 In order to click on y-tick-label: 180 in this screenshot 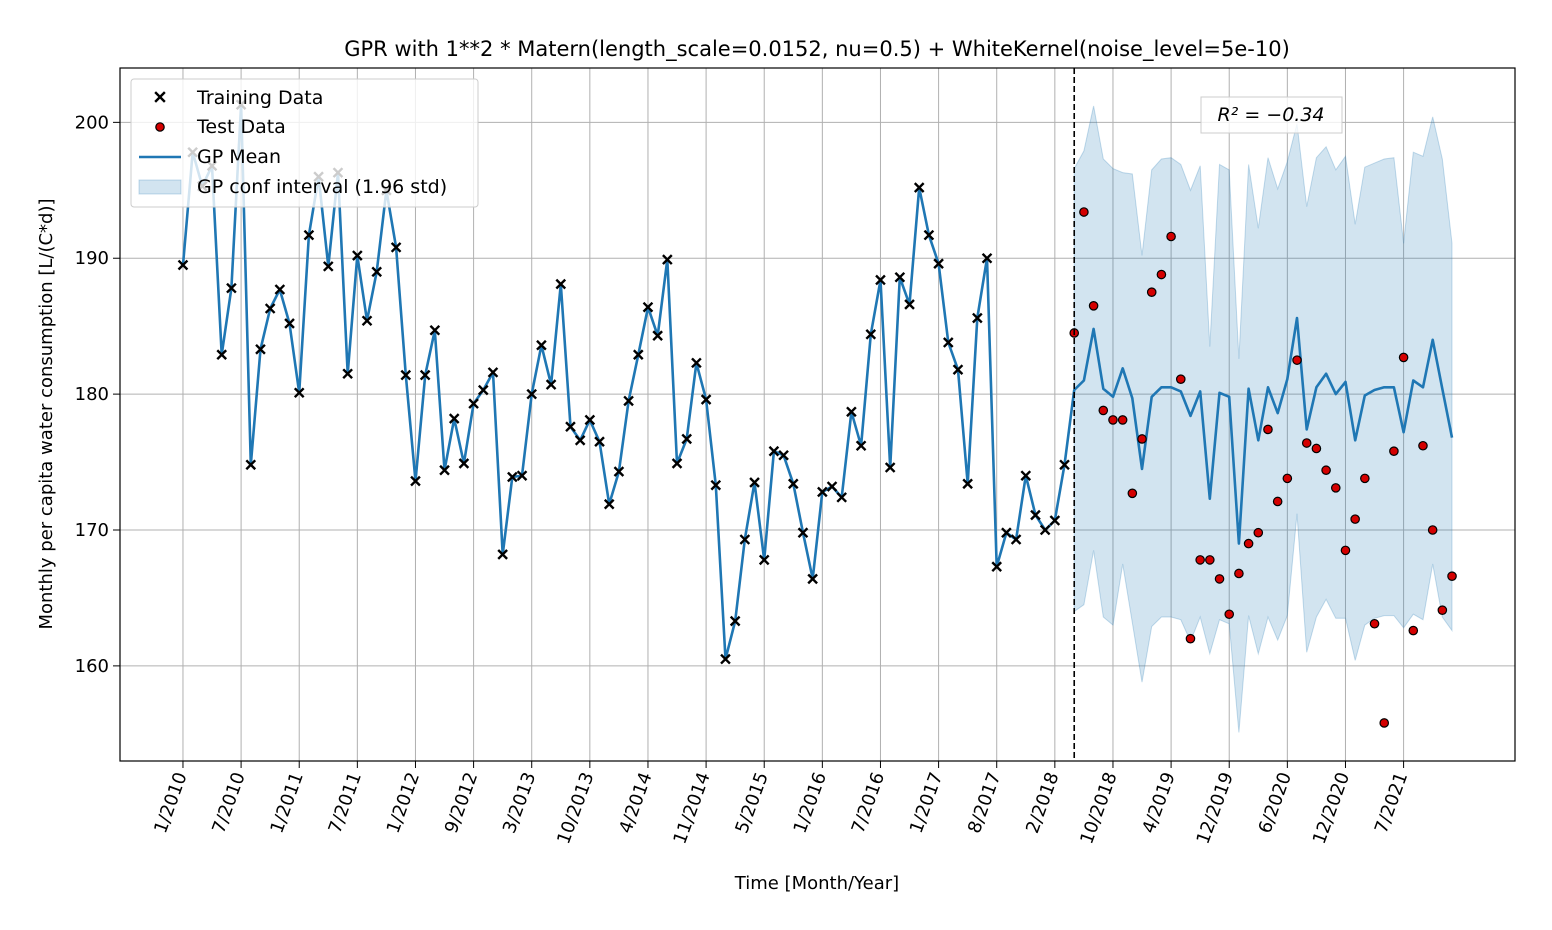, I will do `click(92, 394)`.